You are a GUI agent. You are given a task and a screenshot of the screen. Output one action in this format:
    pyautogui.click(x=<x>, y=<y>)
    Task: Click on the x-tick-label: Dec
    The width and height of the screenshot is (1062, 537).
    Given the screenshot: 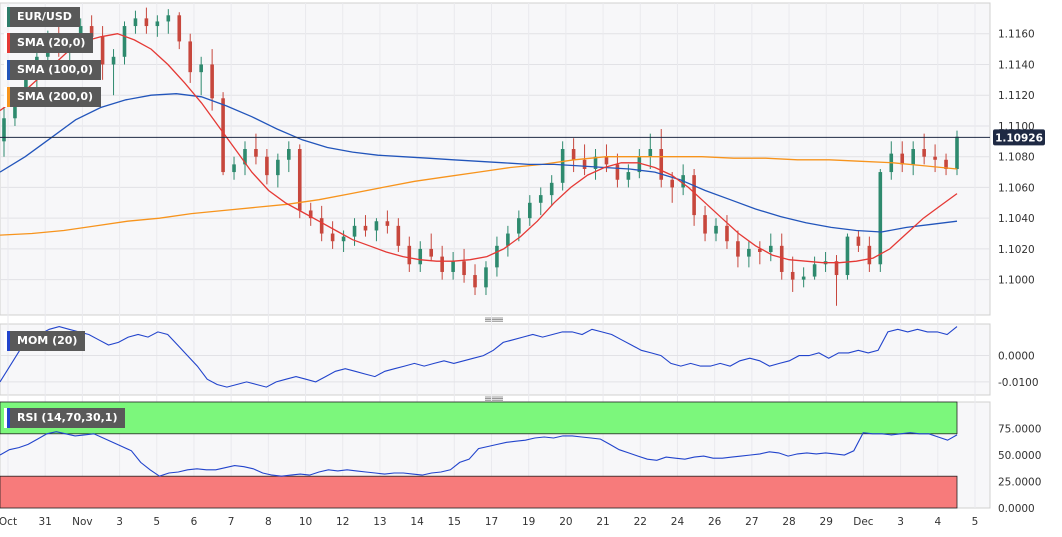 What is the action you would take?
    pyautogui.click(x=863, y=522)
    